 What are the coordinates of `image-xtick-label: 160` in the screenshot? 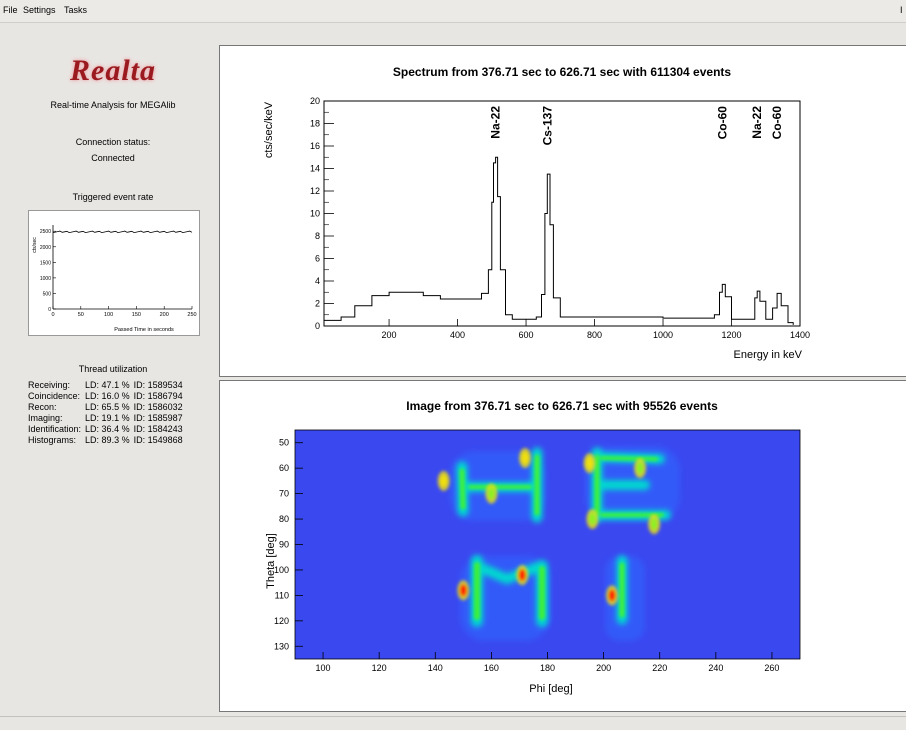 It's located at (491, 668).